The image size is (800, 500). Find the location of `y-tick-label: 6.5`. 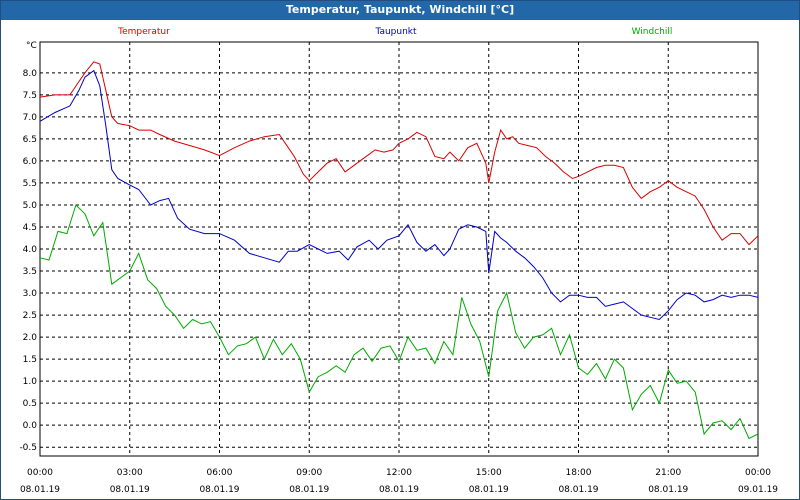

y-tick-label: 6.5 is located at coordinates (30, 140).